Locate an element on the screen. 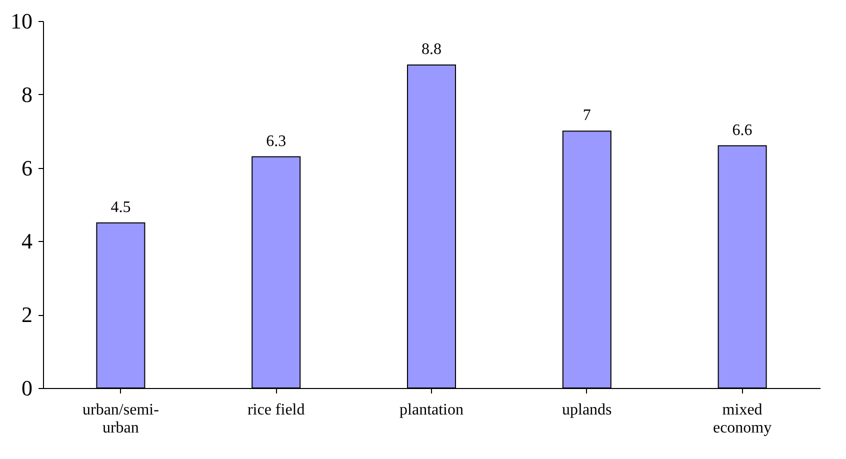 The image size is (846, 459). y-tick-label: 6 is located at coordinates (27, 167).